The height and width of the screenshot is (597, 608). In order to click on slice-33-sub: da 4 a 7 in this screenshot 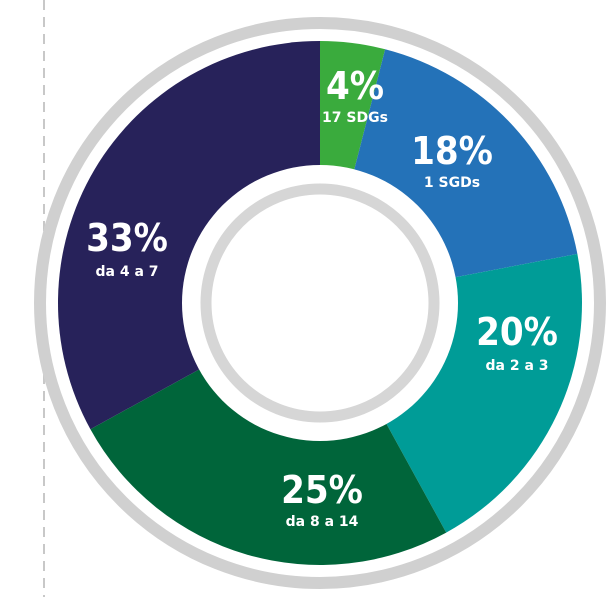, I will do `click(126, 272)`.